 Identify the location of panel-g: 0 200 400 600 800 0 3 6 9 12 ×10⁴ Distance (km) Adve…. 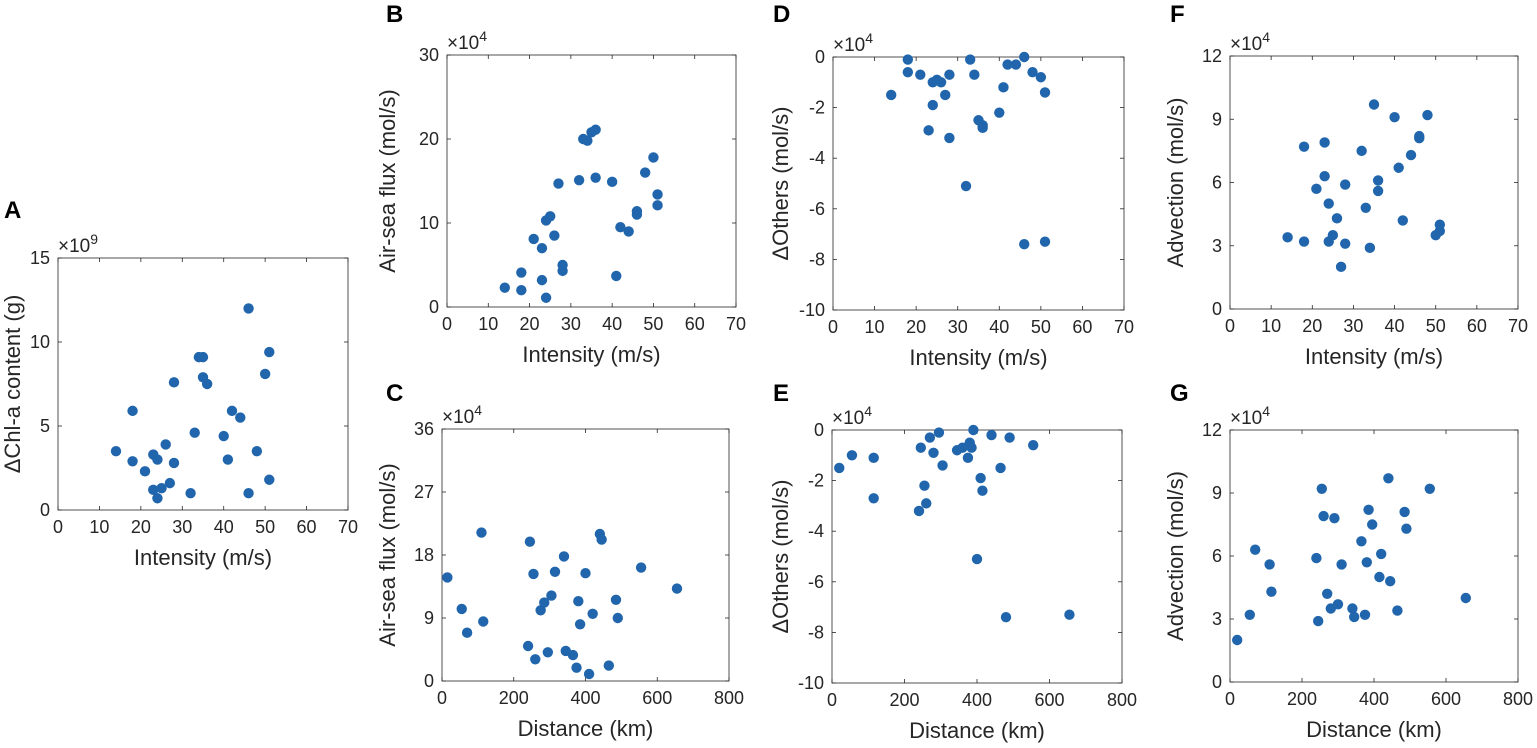
(1348, 561).